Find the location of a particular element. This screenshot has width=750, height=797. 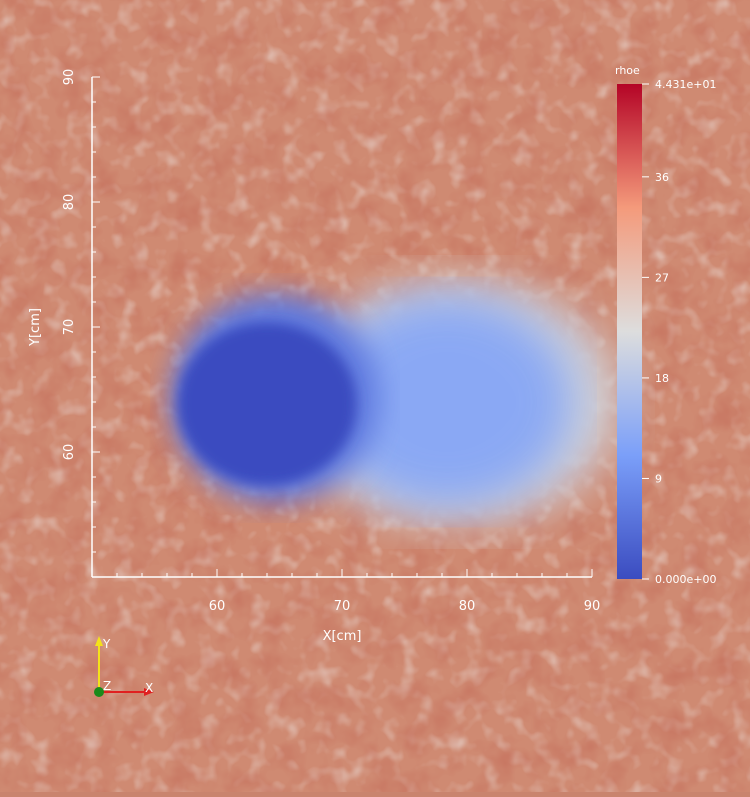

colorbar: rhoe 4.431e+01 36 27 18 9 0.000e+00 is located at coordinates (665, 325).